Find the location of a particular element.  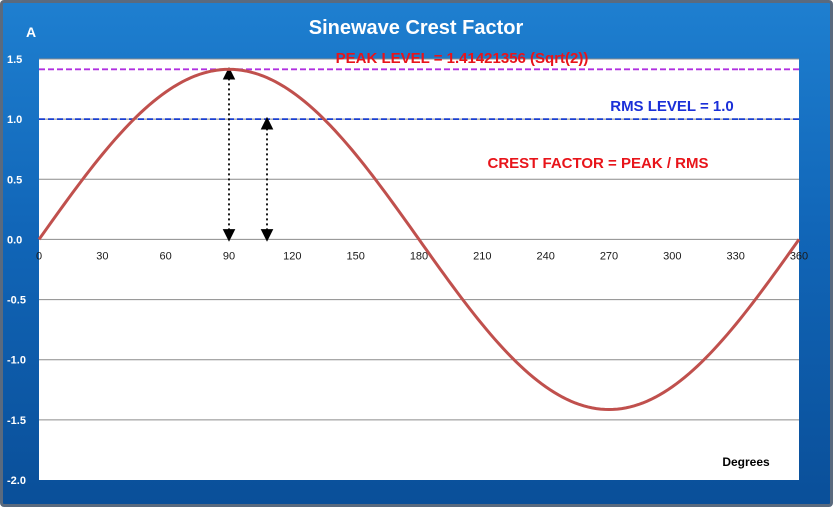

x-tick-label: 360 is located at coordinates (799, 256).